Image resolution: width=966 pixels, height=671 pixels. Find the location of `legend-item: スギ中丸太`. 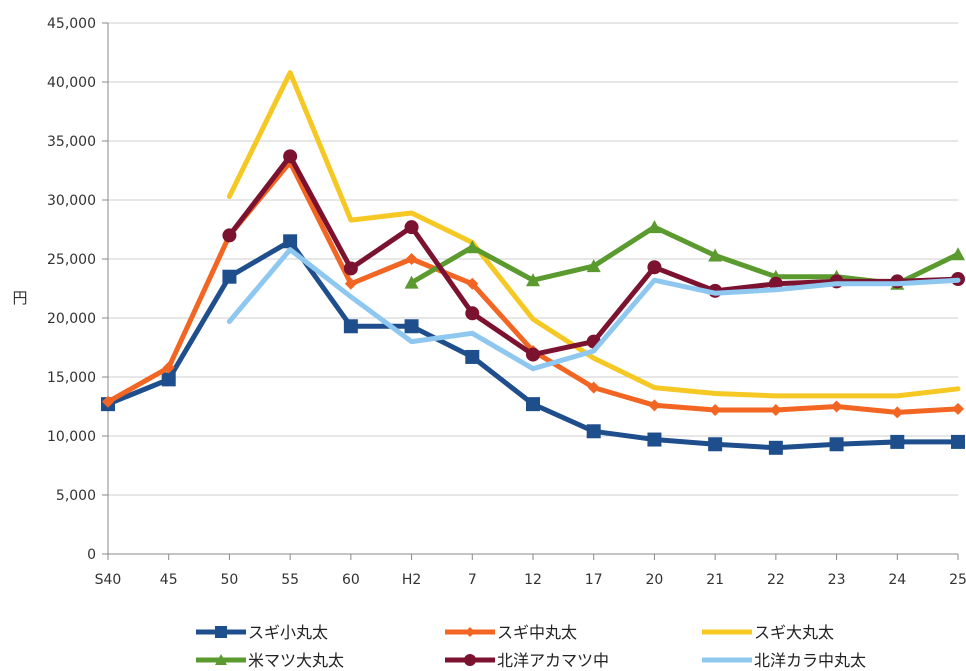

legend-item: スギ中丸太 is located at coordinates (511, 632).